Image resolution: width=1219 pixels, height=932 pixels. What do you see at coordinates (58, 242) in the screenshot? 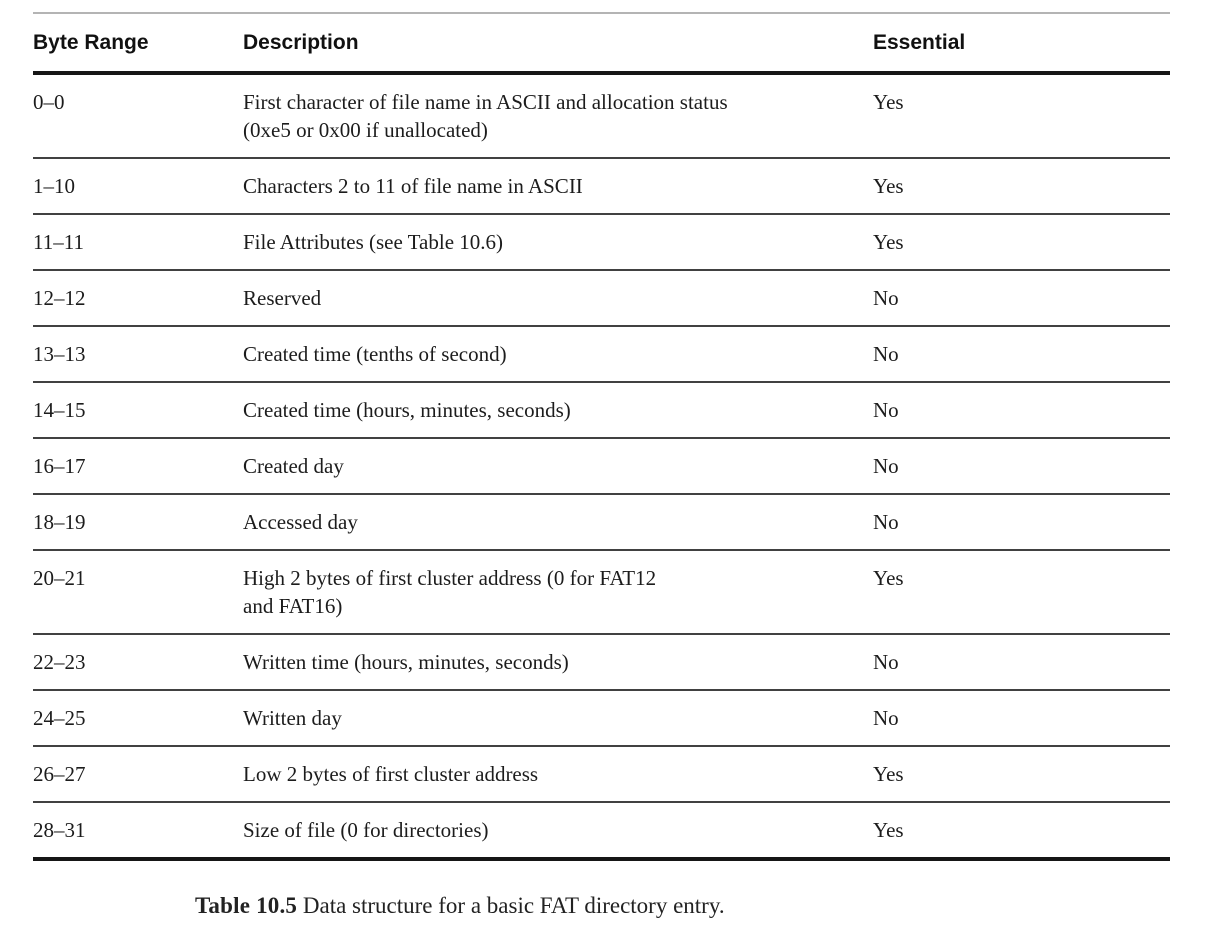
I see `byte-range-cell: 11–11` at bounding box center [58, 242].